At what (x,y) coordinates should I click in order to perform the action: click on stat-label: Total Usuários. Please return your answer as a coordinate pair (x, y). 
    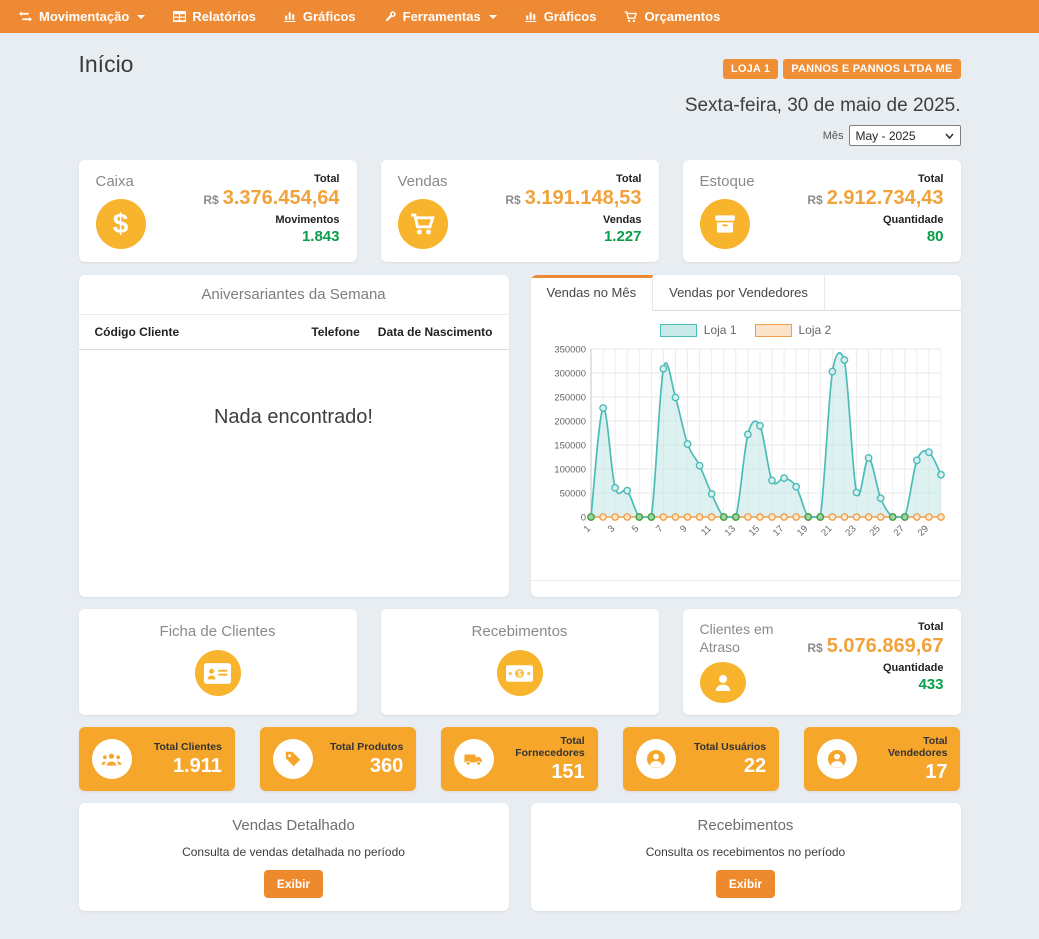
    Looking at the image, I should click on (730, 746).